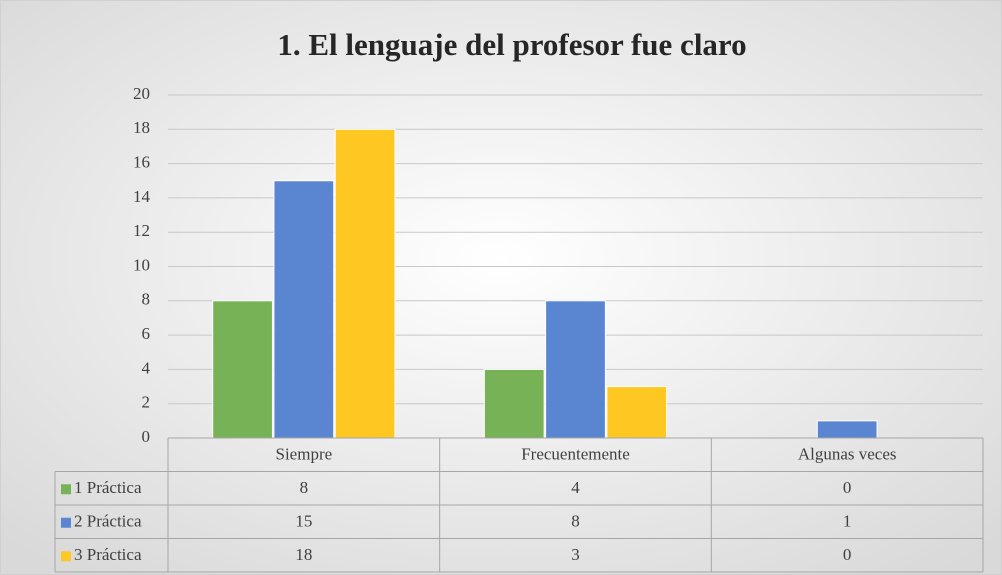  I want to click on y-tick-label: 16, so click(141, 162).